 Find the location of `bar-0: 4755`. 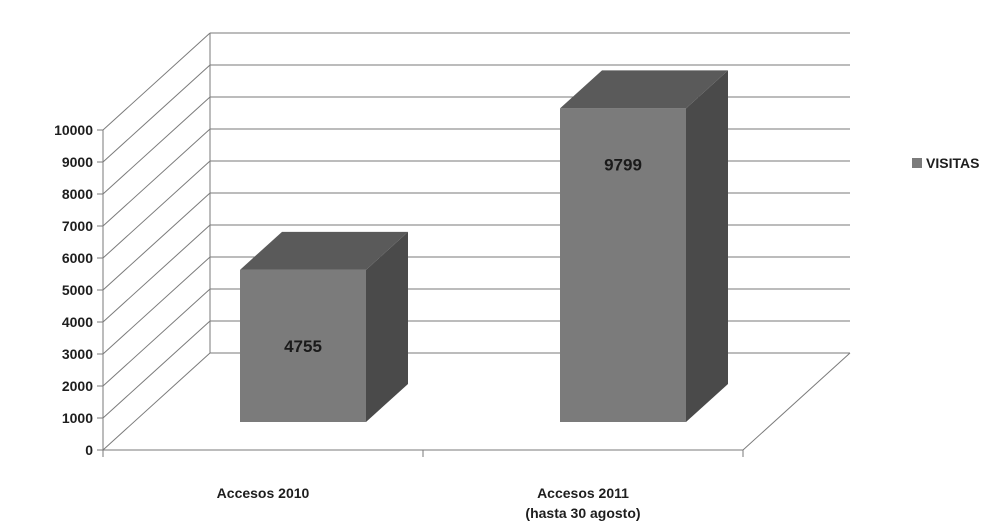

bar-0: 4755 is located at coordinates (324, 326).